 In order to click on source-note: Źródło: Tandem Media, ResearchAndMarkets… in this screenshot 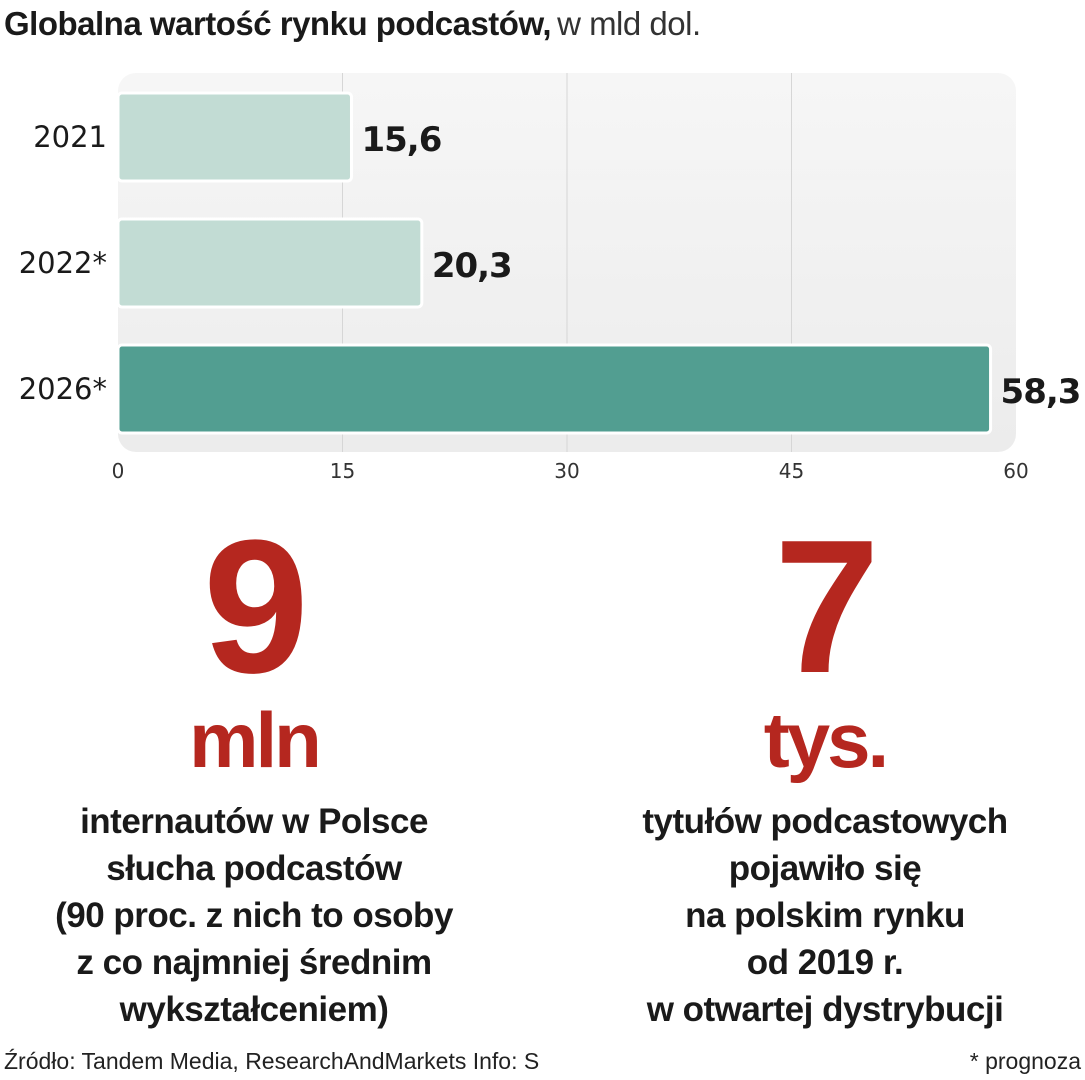, I will do `click(272, 1061)`.